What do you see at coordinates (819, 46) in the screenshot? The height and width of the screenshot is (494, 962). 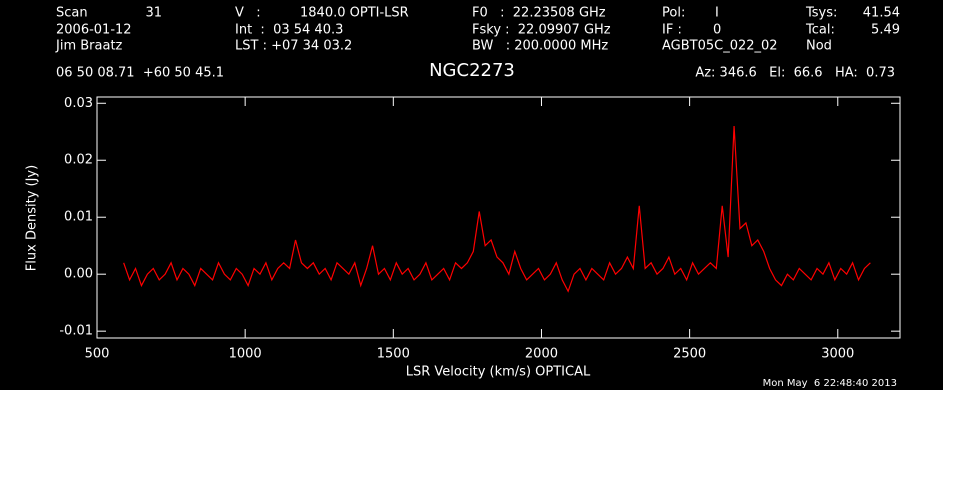 I see `proc: Nod` at bounding box center [819, 46].